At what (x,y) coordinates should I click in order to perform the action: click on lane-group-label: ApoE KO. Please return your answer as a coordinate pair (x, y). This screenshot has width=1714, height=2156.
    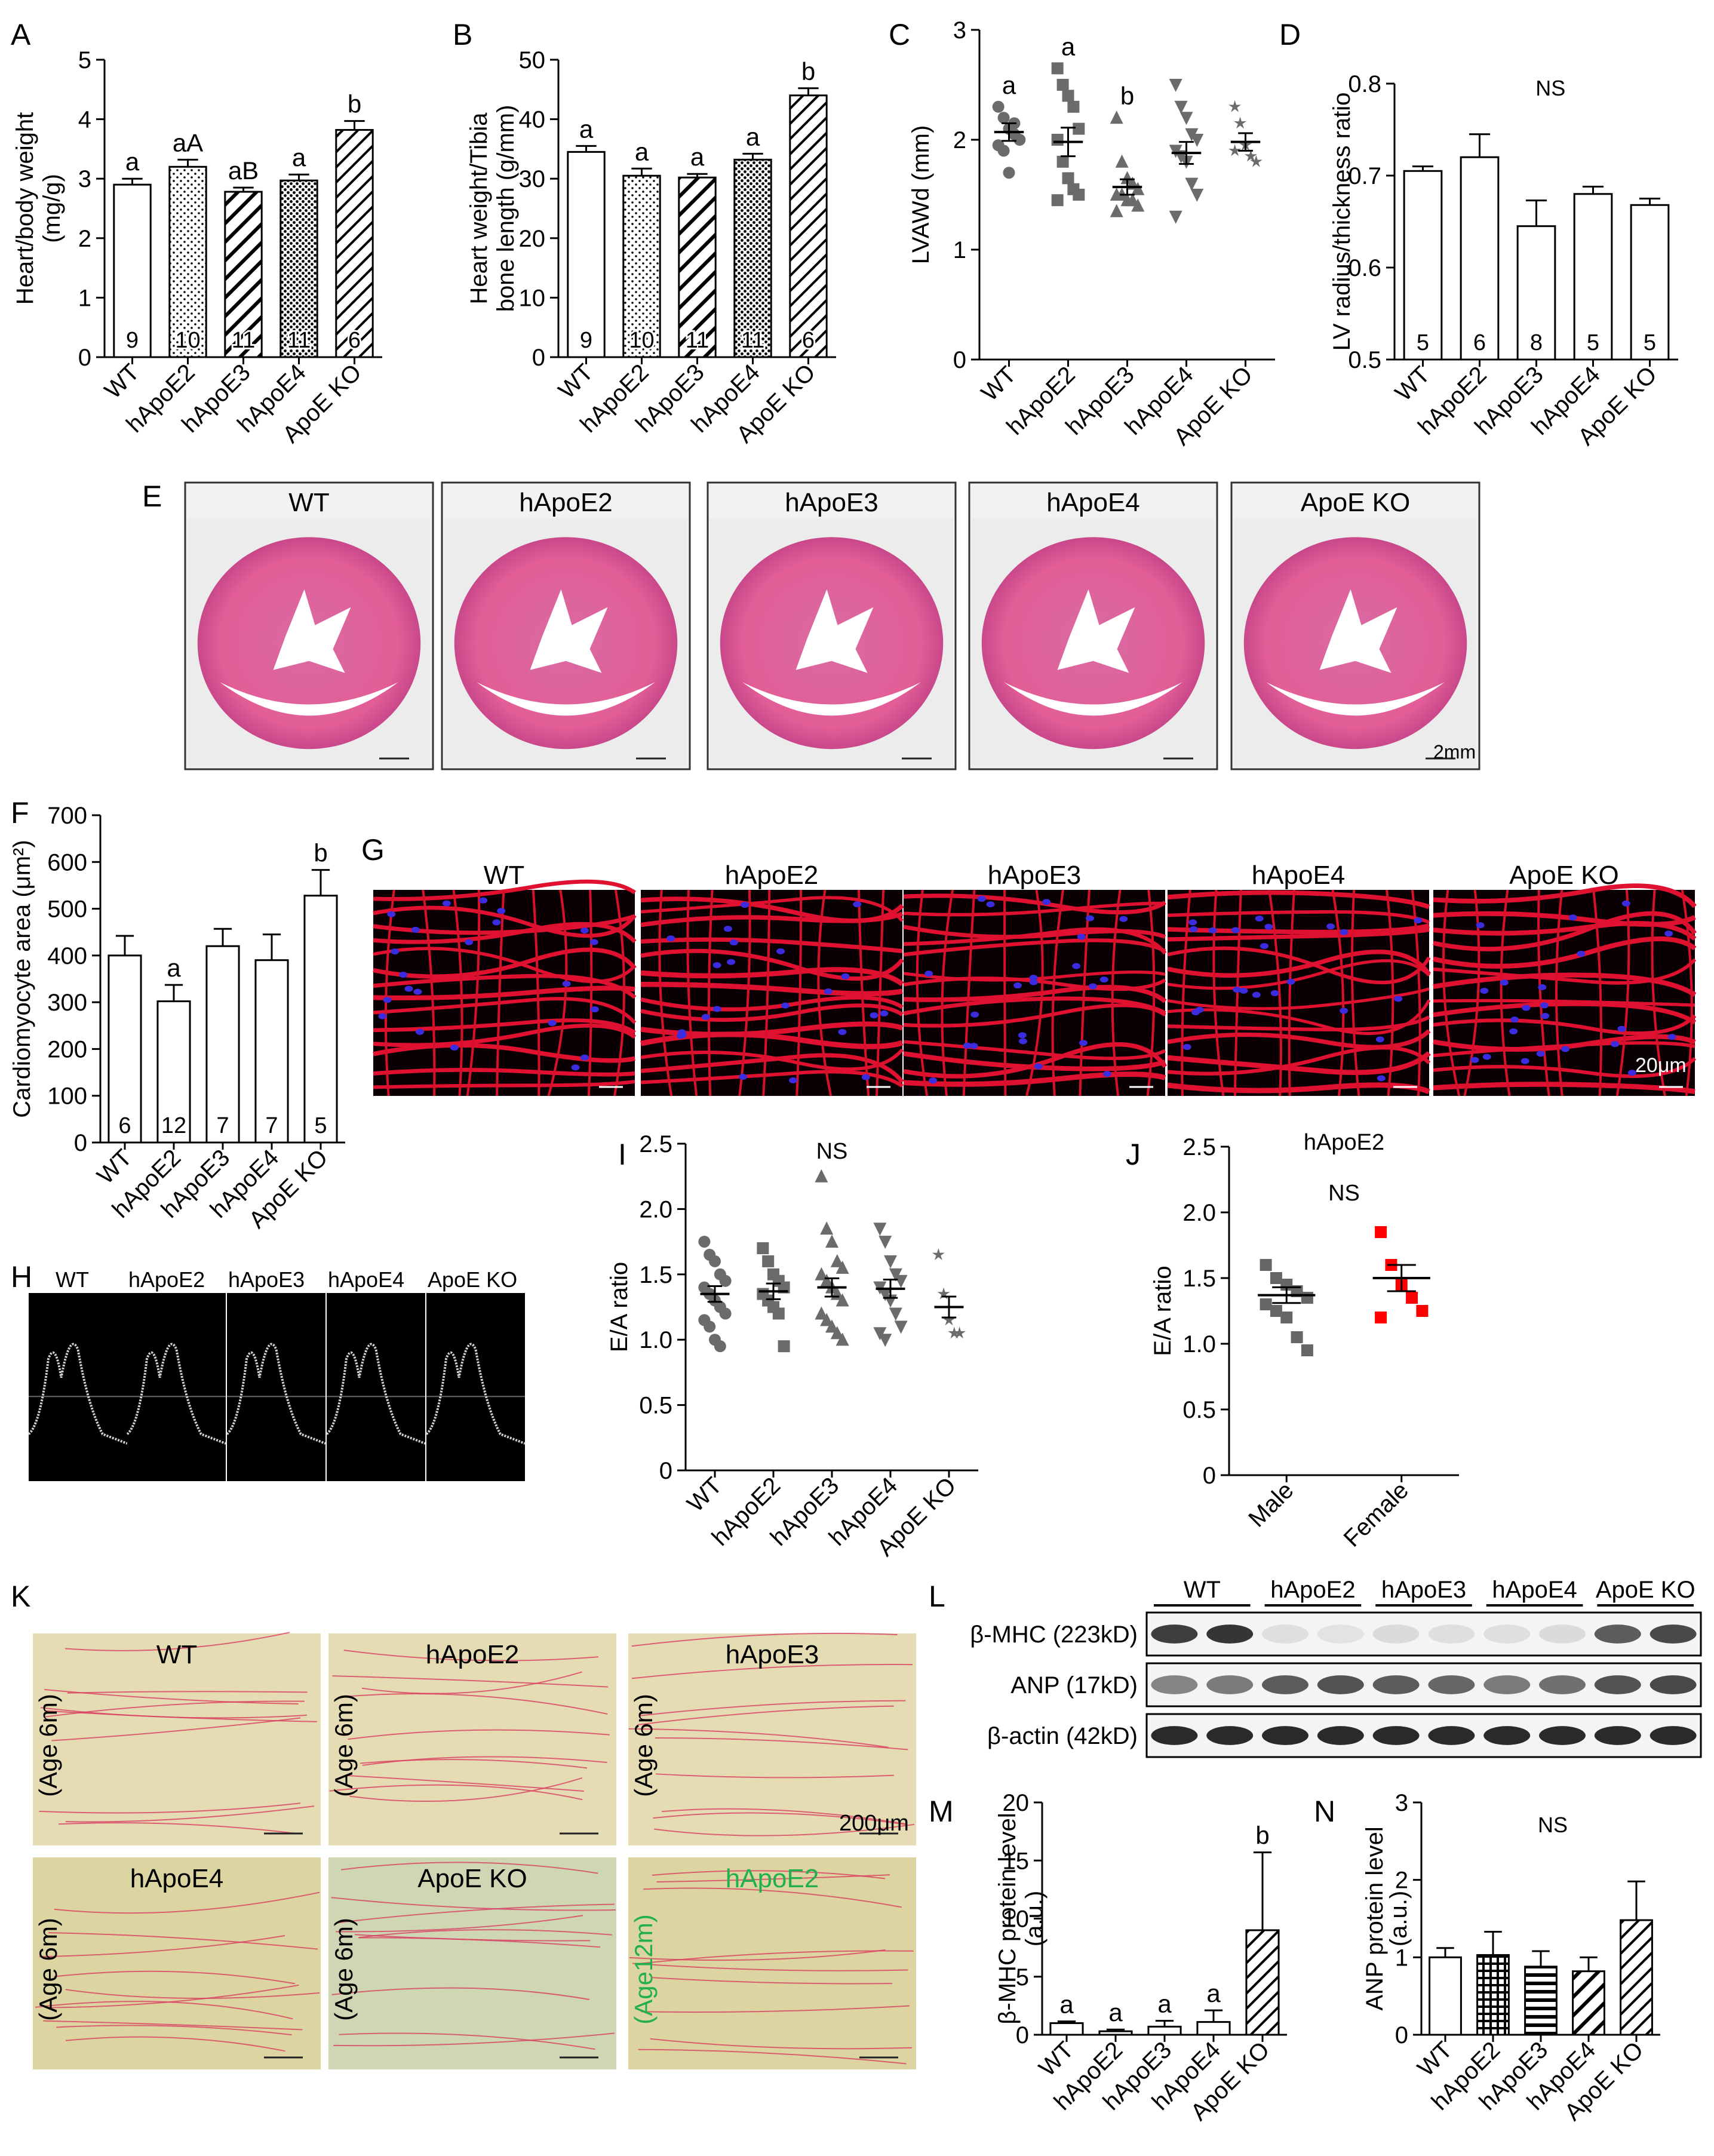
    Looking at the image, I should click on (1645, 1590).